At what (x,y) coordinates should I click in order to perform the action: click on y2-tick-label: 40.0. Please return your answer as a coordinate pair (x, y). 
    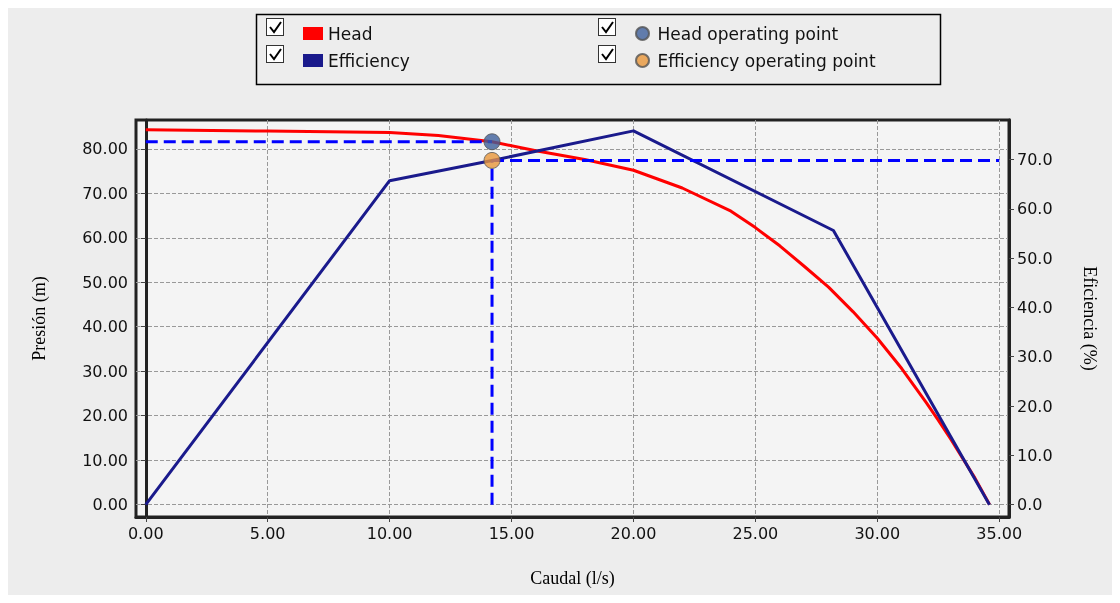
    Looking at the image, I should click on (1035, 307).